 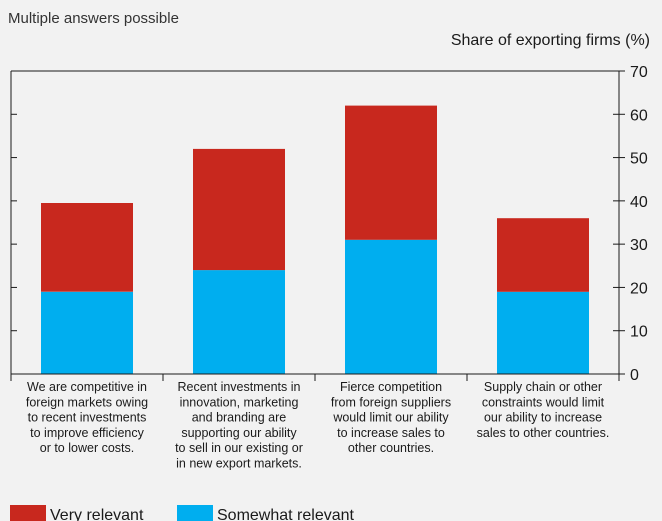 What do you see at coordinates (634, 375) in the screenshot?
I see `y-tick-label: 0` at bounding box center [634, 375].